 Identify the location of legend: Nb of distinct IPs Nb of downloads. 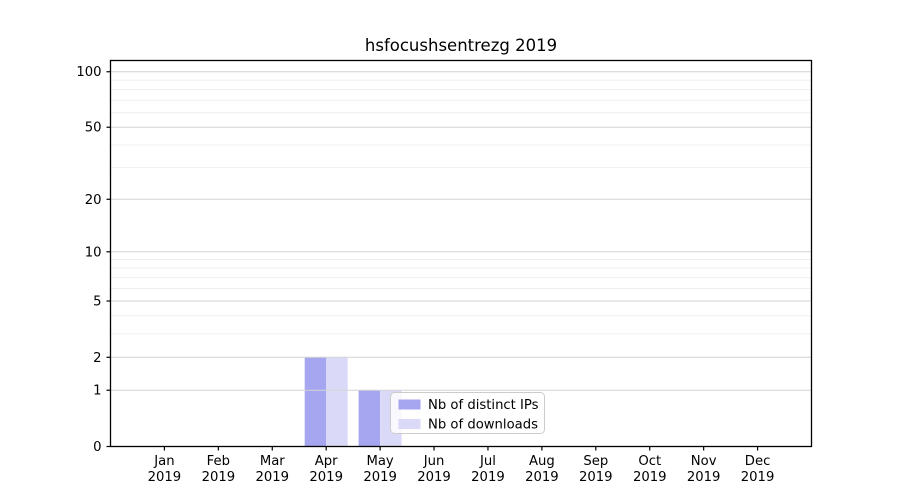
(467, 413).